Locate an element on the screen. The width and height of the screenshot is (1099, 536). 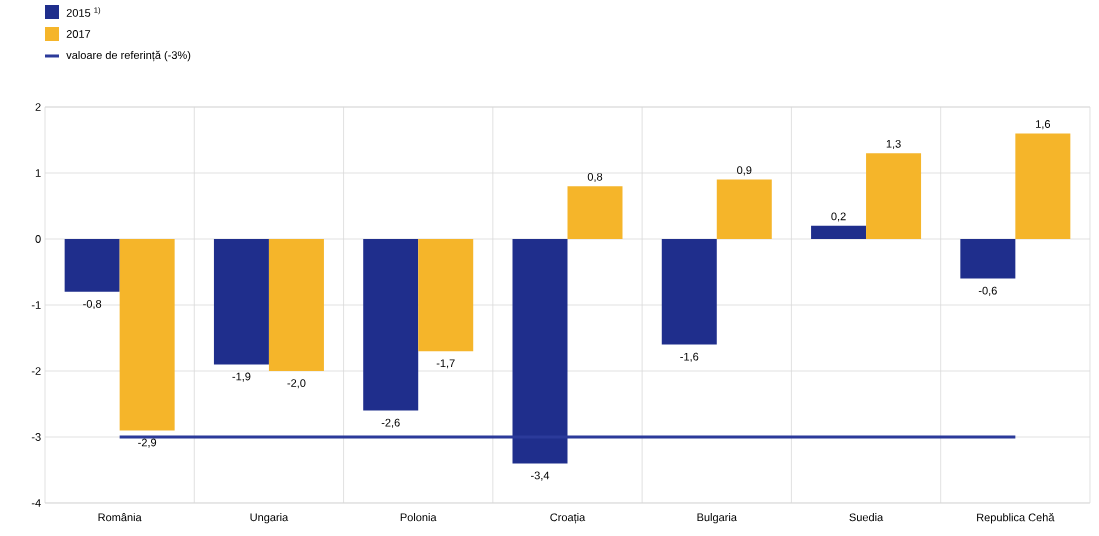
data-label: 0,2 is located at coordinates (838, 217).